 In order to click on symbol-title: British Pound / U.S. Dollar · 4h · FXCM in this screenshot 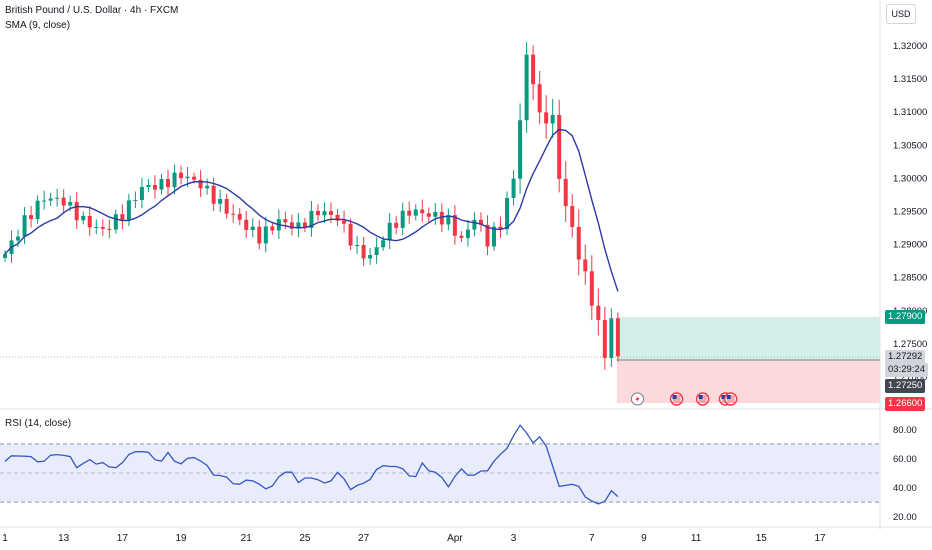, I will do `click(92, 10)`.